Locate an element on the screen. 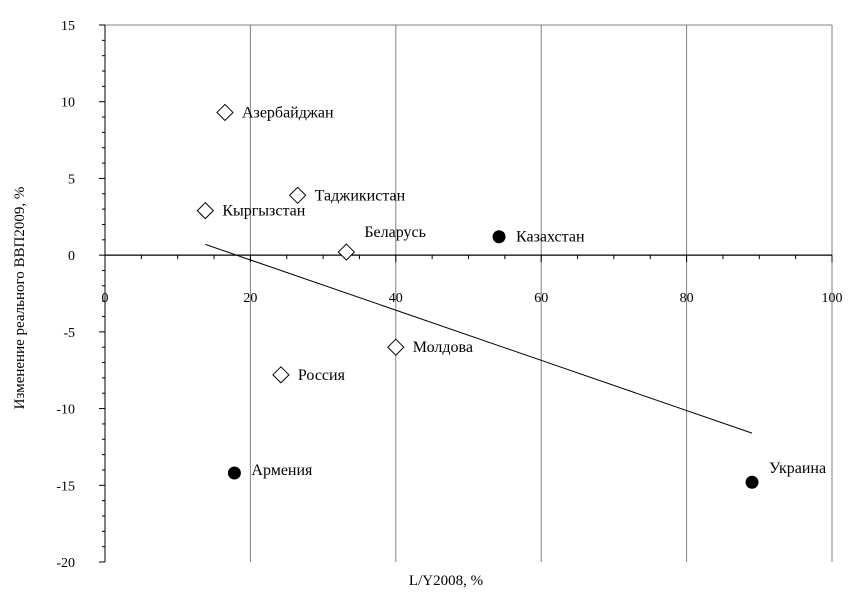 The width and height of the screenshot is (851, 598). y-tick-label: -5 is located at coordinates (69, 333).